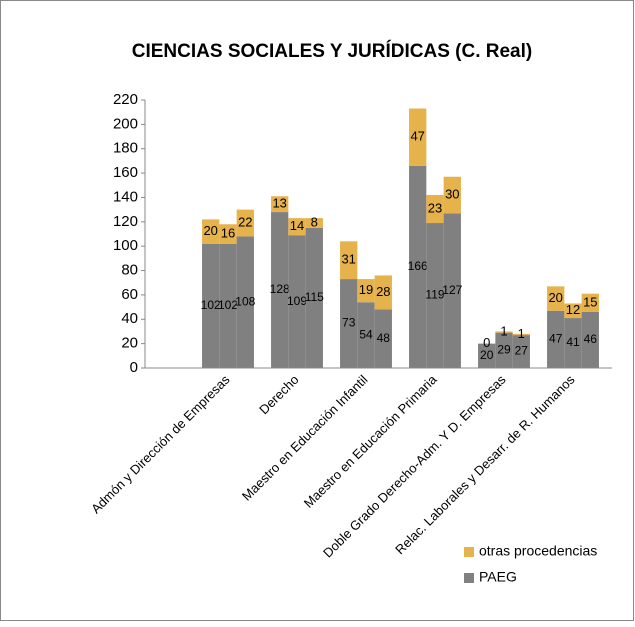 This screenshot has height=627, width=635. I want to click on data-label: 14, so click(297, 225).